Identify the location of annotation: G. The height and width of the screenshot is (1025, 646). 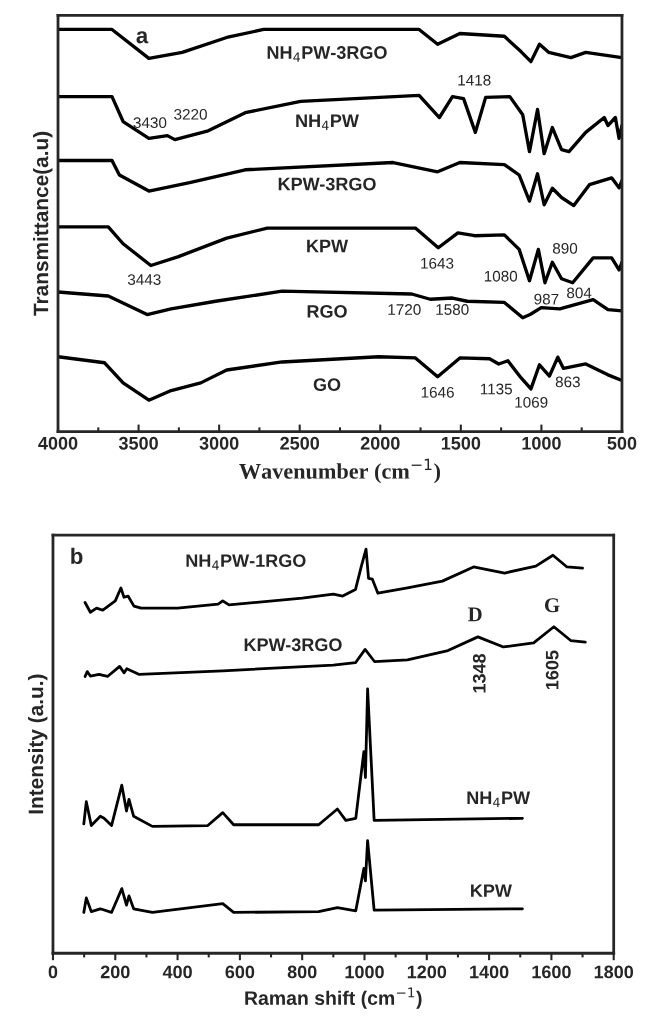
(552, 605).